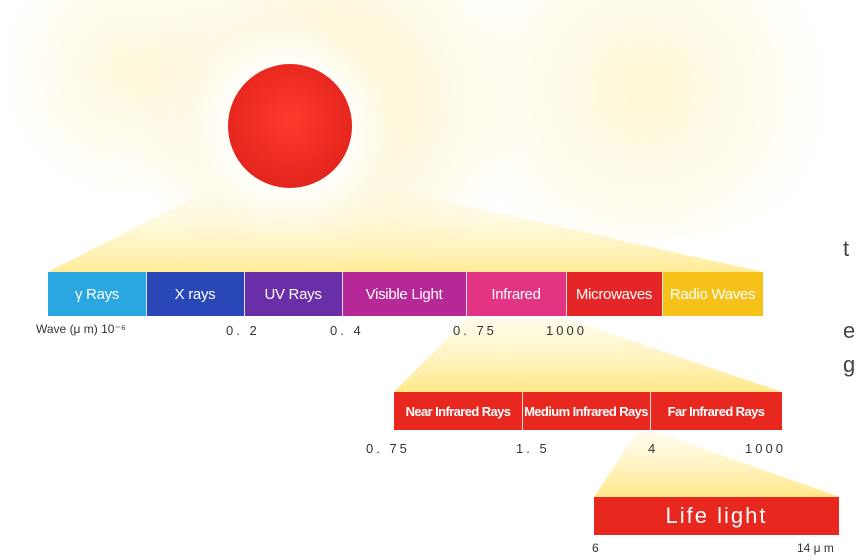  I want to click on segment-label: Medium Infrared Rays, so click(586, 411).